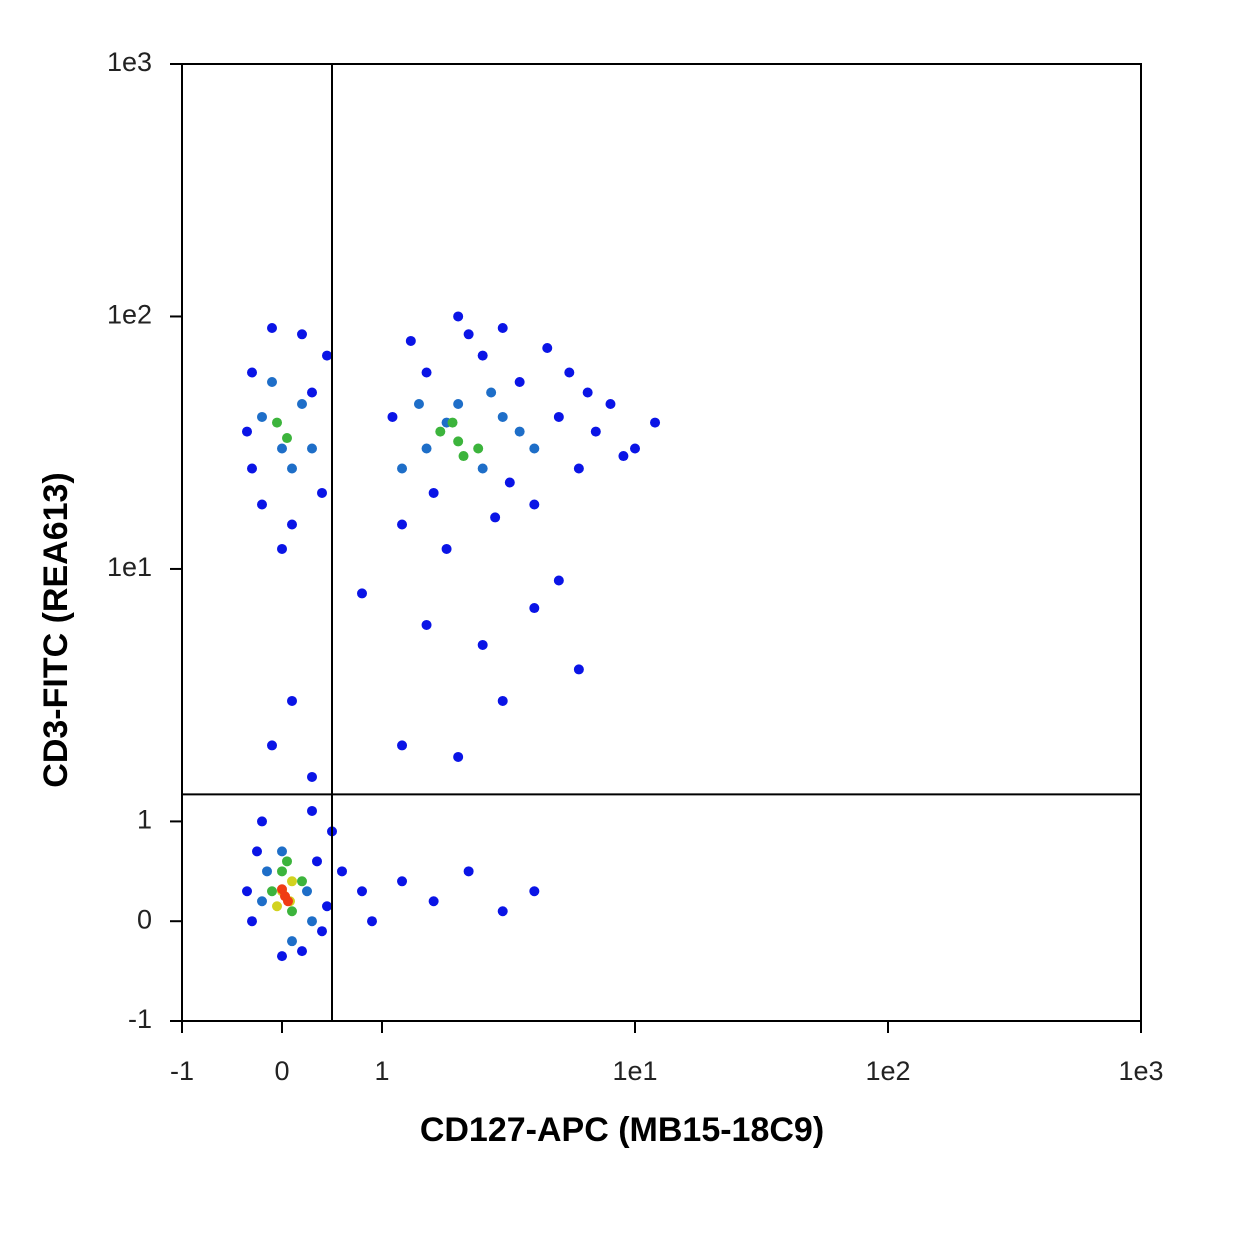 This screenshot has height=1250, width=1250. What do you see at coordinates (381, 1071) in the screenshot?
I see `x-tick-label: 1` at bounding box center [381, 1071].